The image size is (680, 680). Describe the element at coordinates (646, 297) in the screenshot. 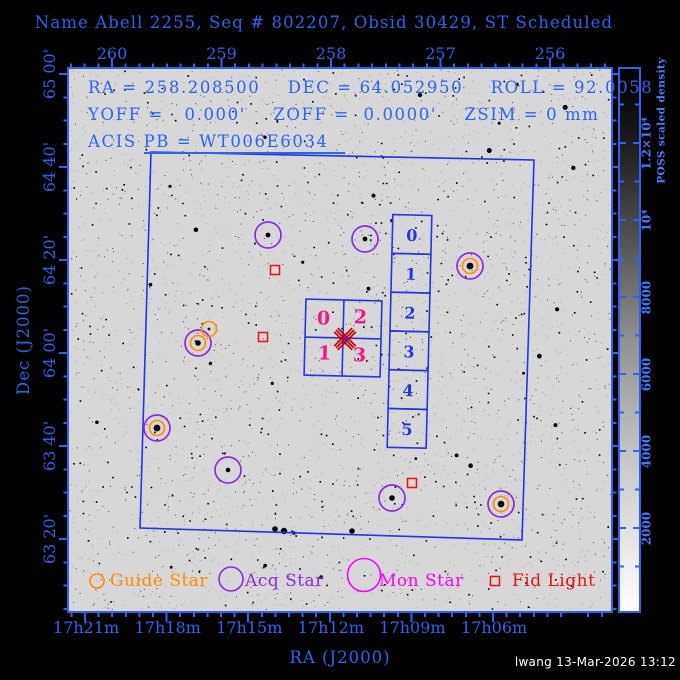

I see `colorbar-tick-label: 8000` at that location.